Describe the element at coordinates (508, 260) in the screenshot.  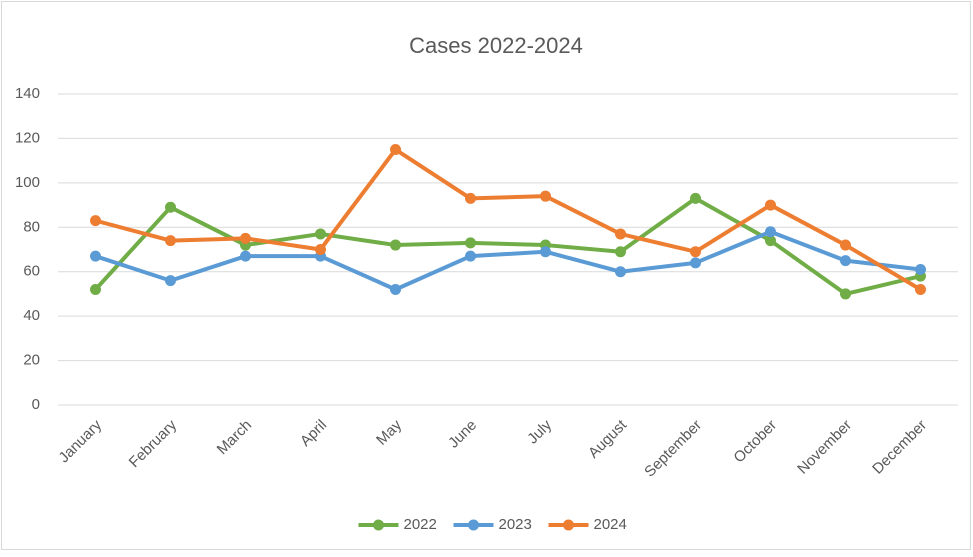
I see `series-line` at that location.